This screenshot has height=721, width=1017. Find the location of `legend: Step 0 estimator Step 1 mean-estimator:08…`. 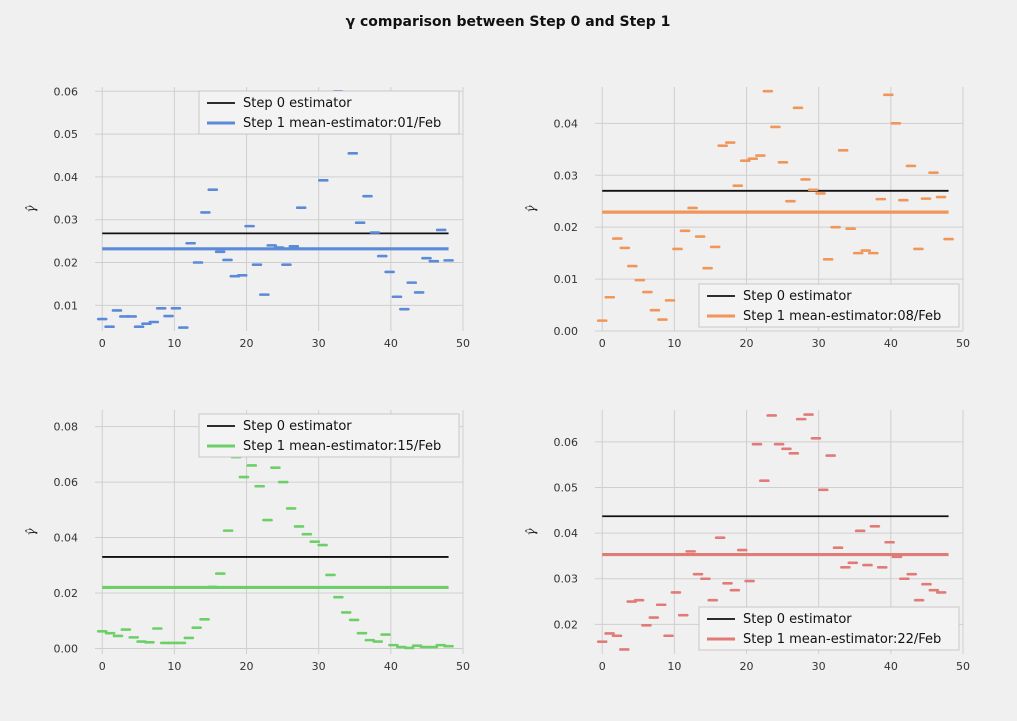

legend: Step 0 estimator Step 1 mean-estimator:08… is located at coordinates (829, 305).